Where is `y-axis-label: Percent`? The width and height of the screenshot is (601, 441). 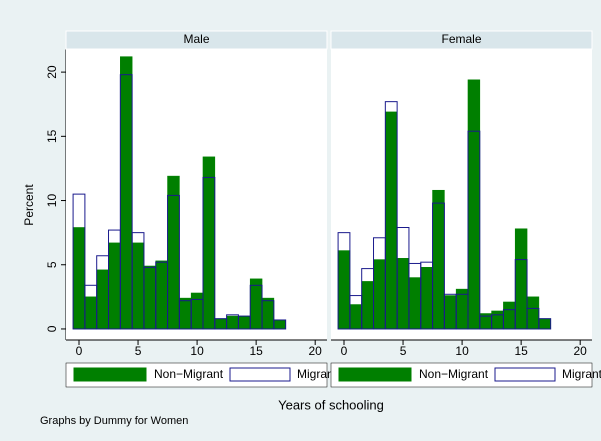 y-axis-label: Percent is located at coordinates (29, 205).